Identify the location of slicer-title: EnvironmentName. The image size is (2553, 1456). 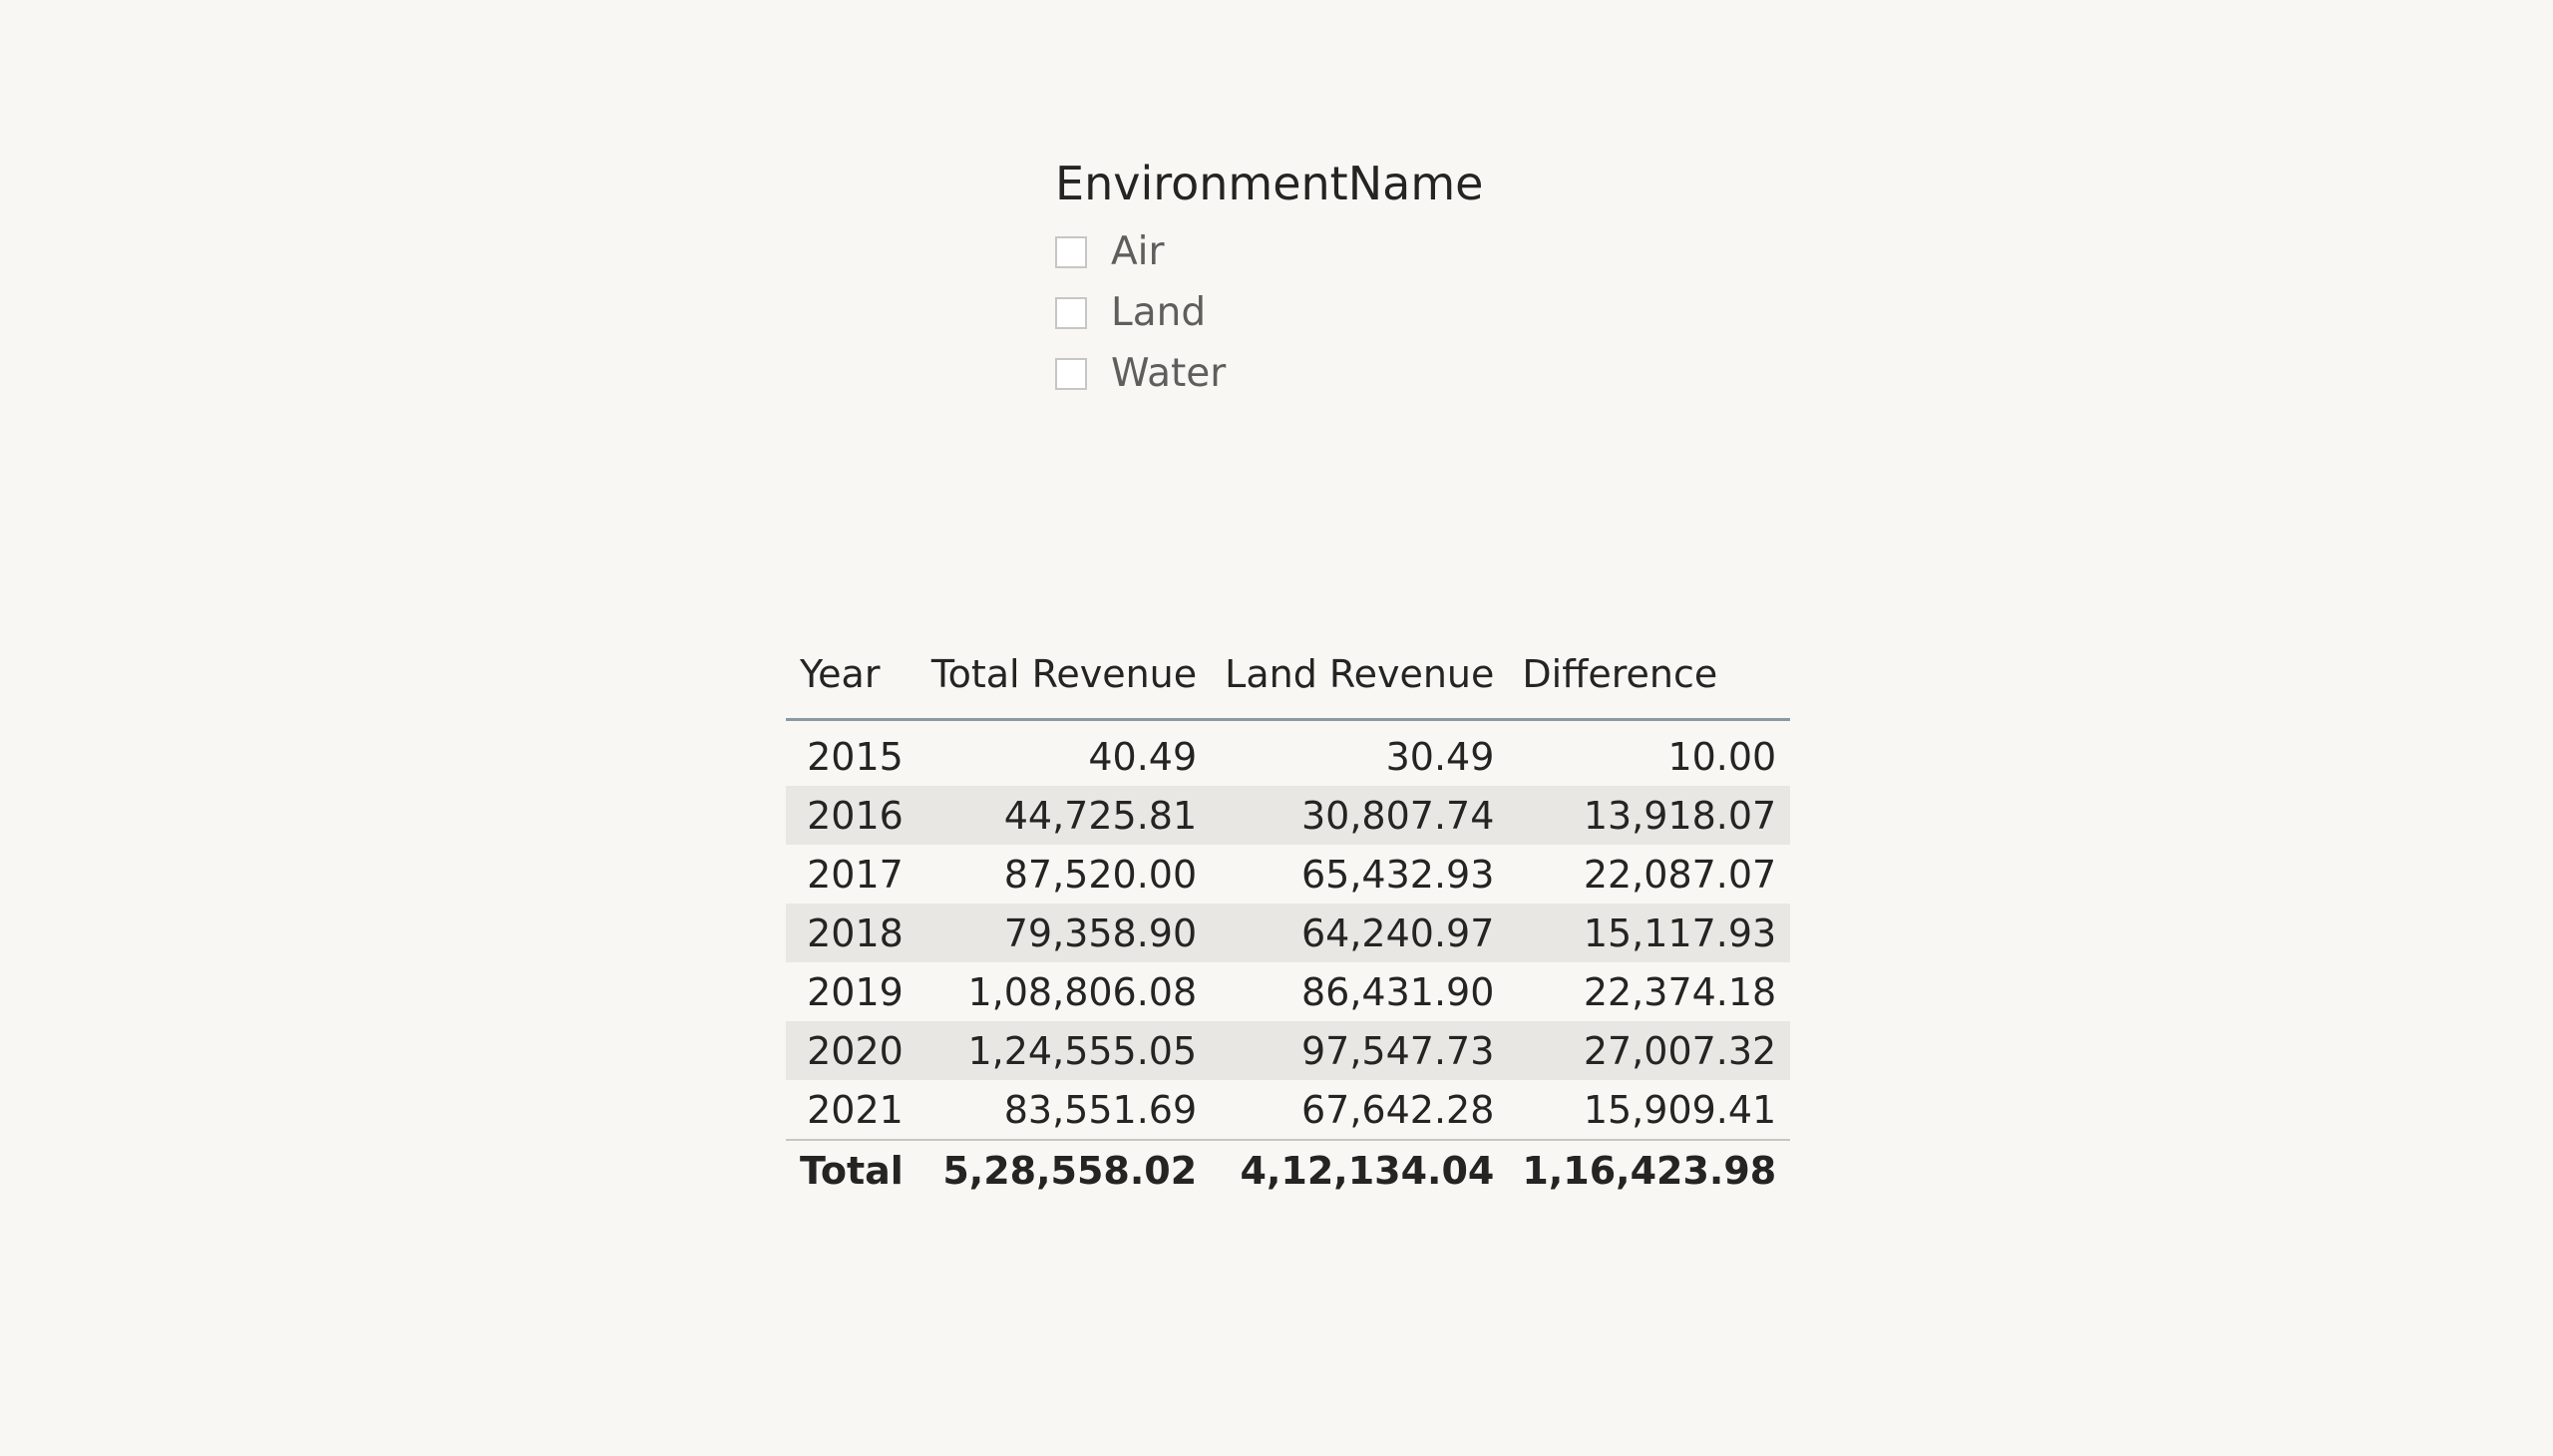
(1270, 183).